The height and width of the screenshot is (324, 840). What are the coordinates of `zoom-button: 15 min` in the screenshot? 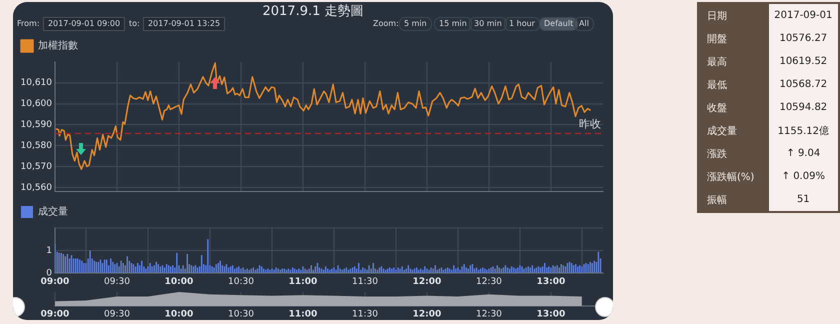 It's located at (453, 24).